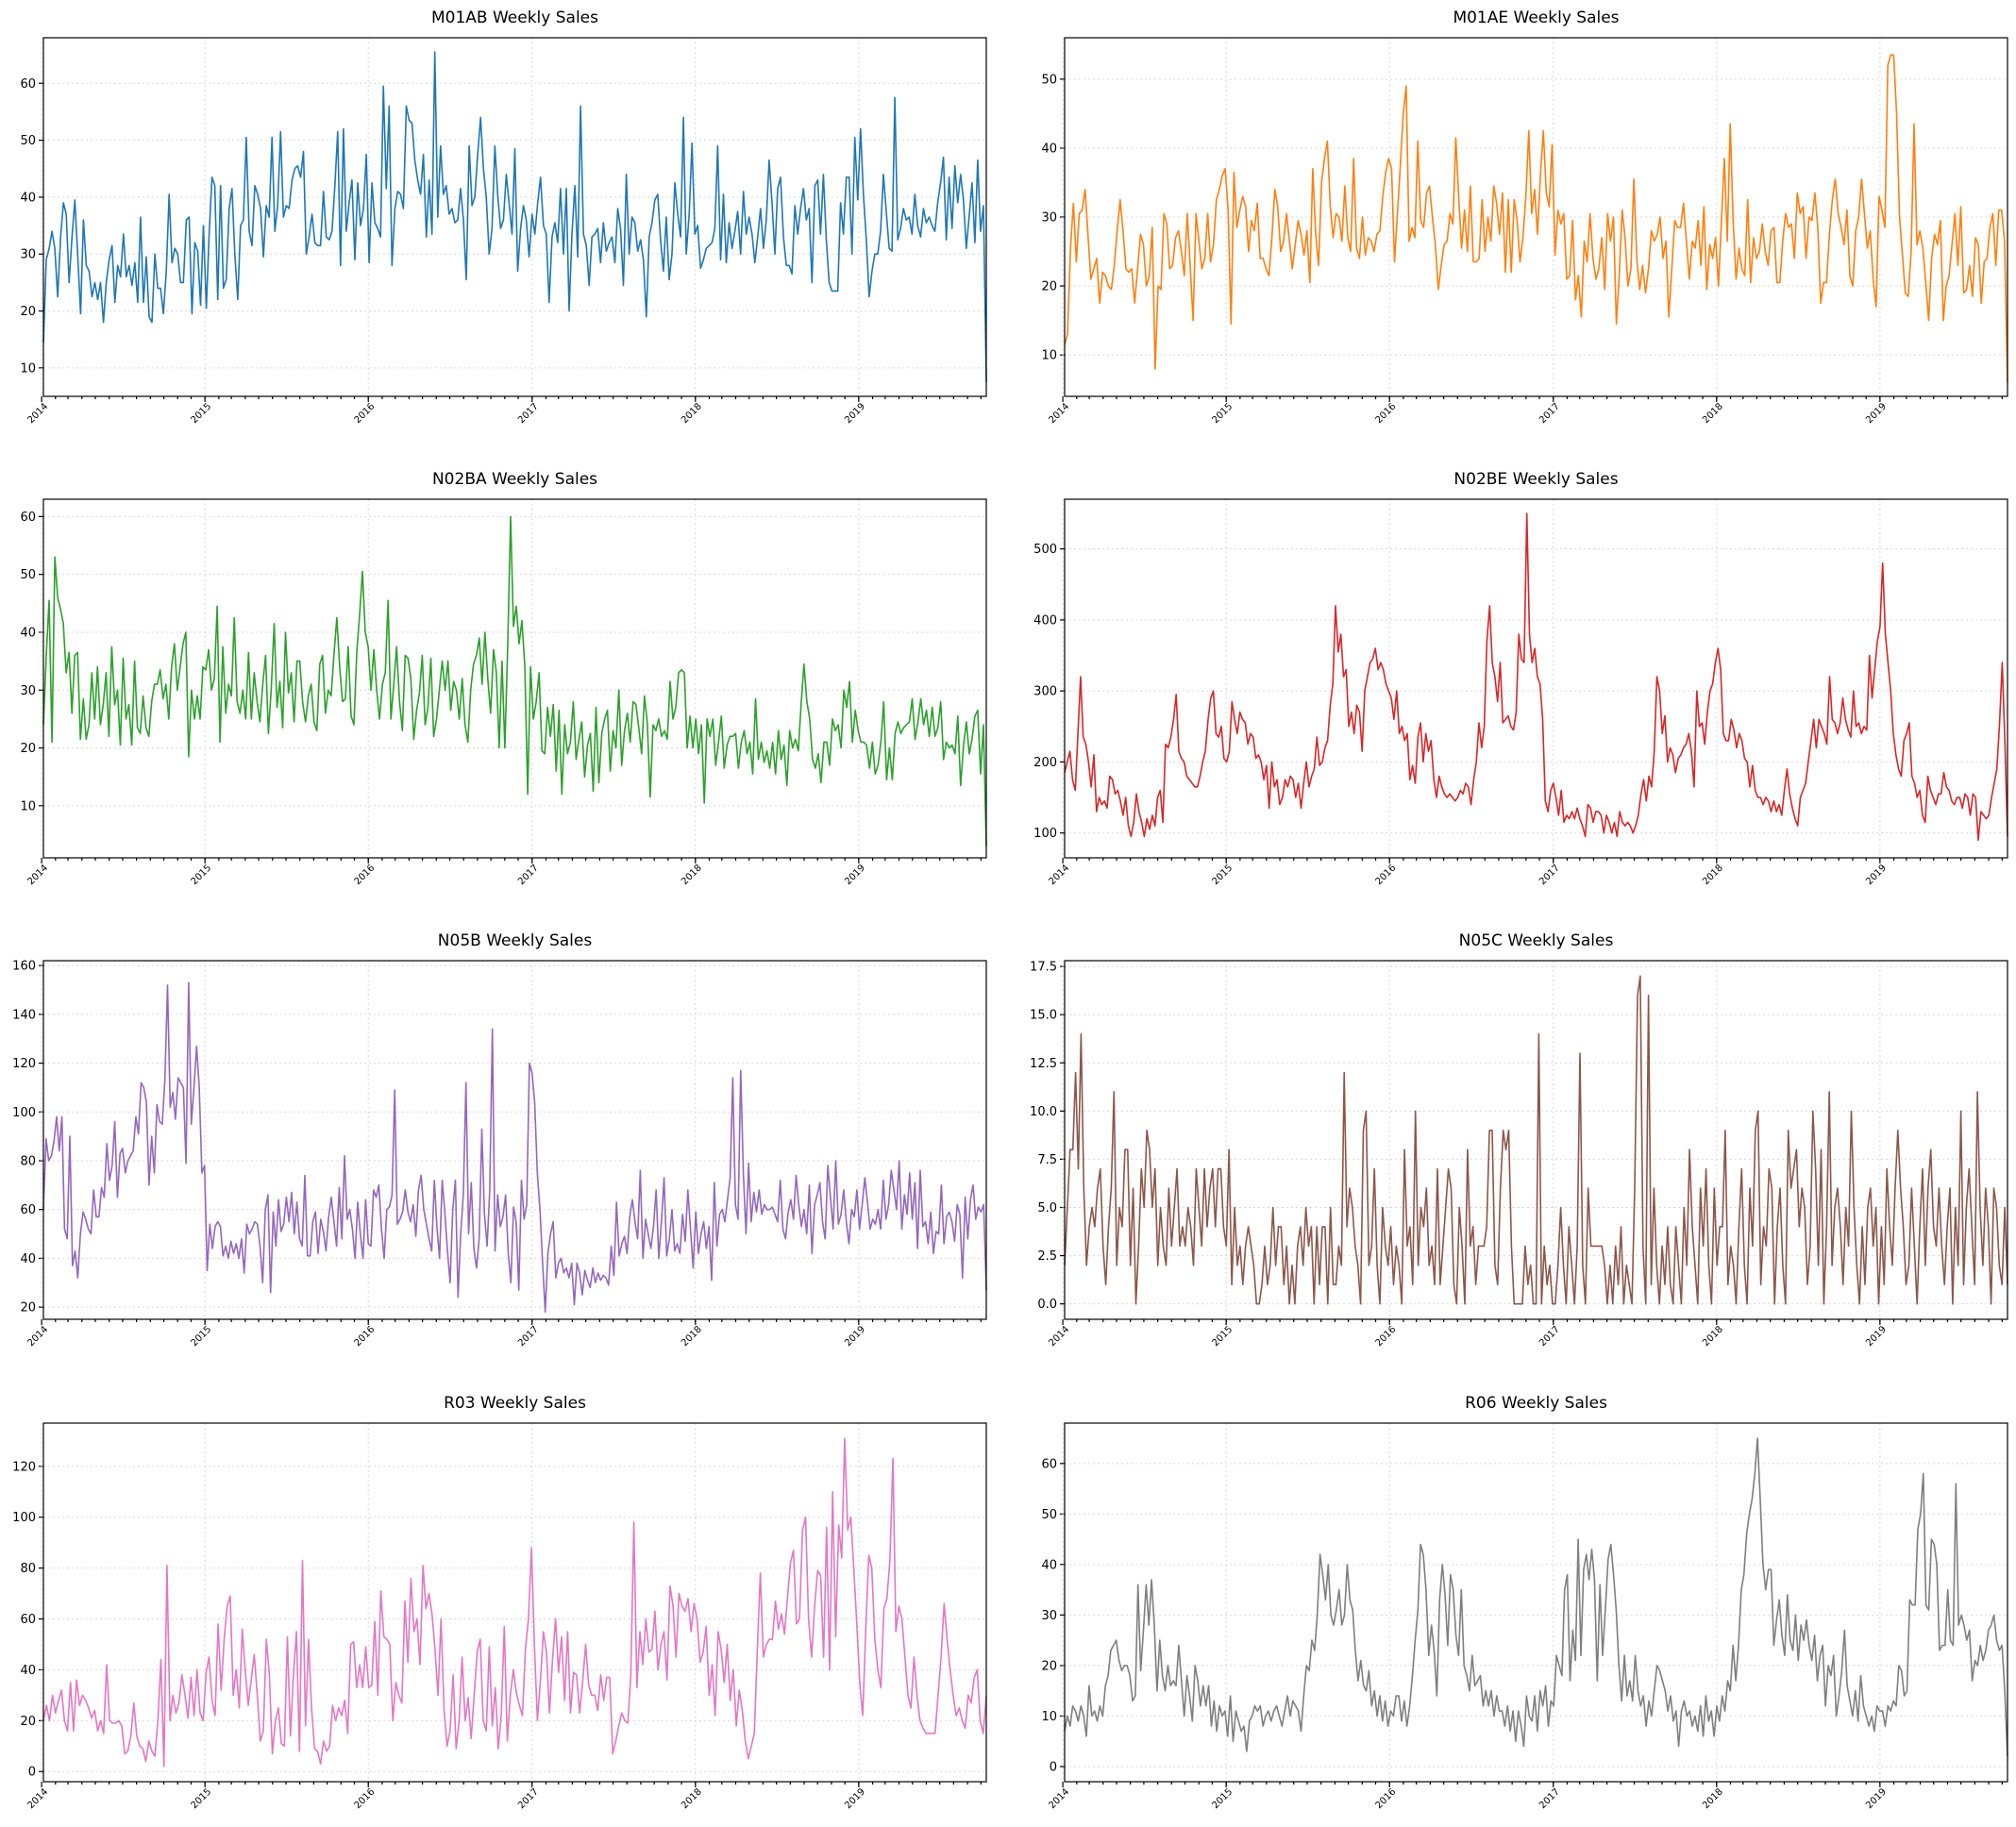 Image resolution: width=2016 pixels, height=1827 pixels. Describe the element at coordinates (1043, 1064) in the screenshot. I see `y-tick-label: 12.5` at that location.